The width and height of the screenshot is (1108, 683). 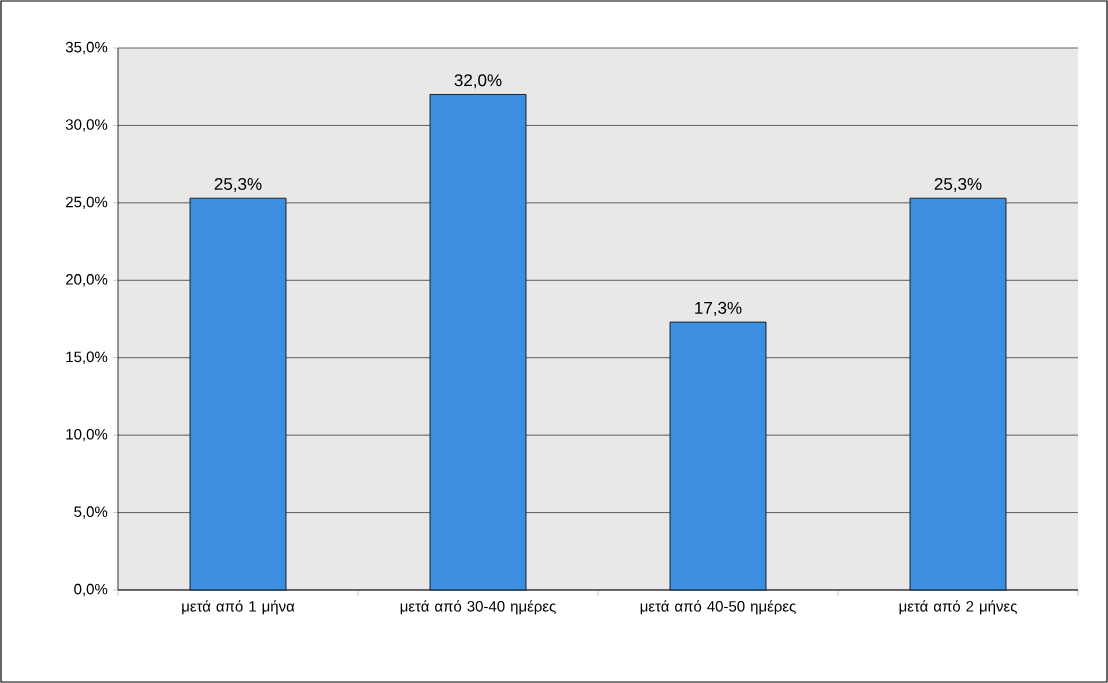 I want to click on y-tick-label: 15,0%, so click(x=87, y=357).